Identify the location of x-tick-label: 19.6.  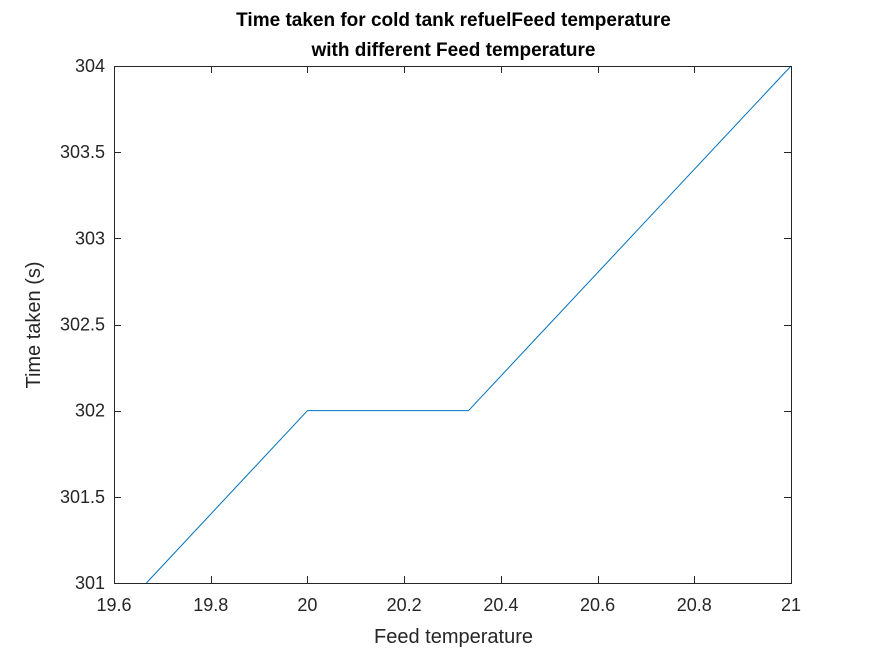
(113, 605).